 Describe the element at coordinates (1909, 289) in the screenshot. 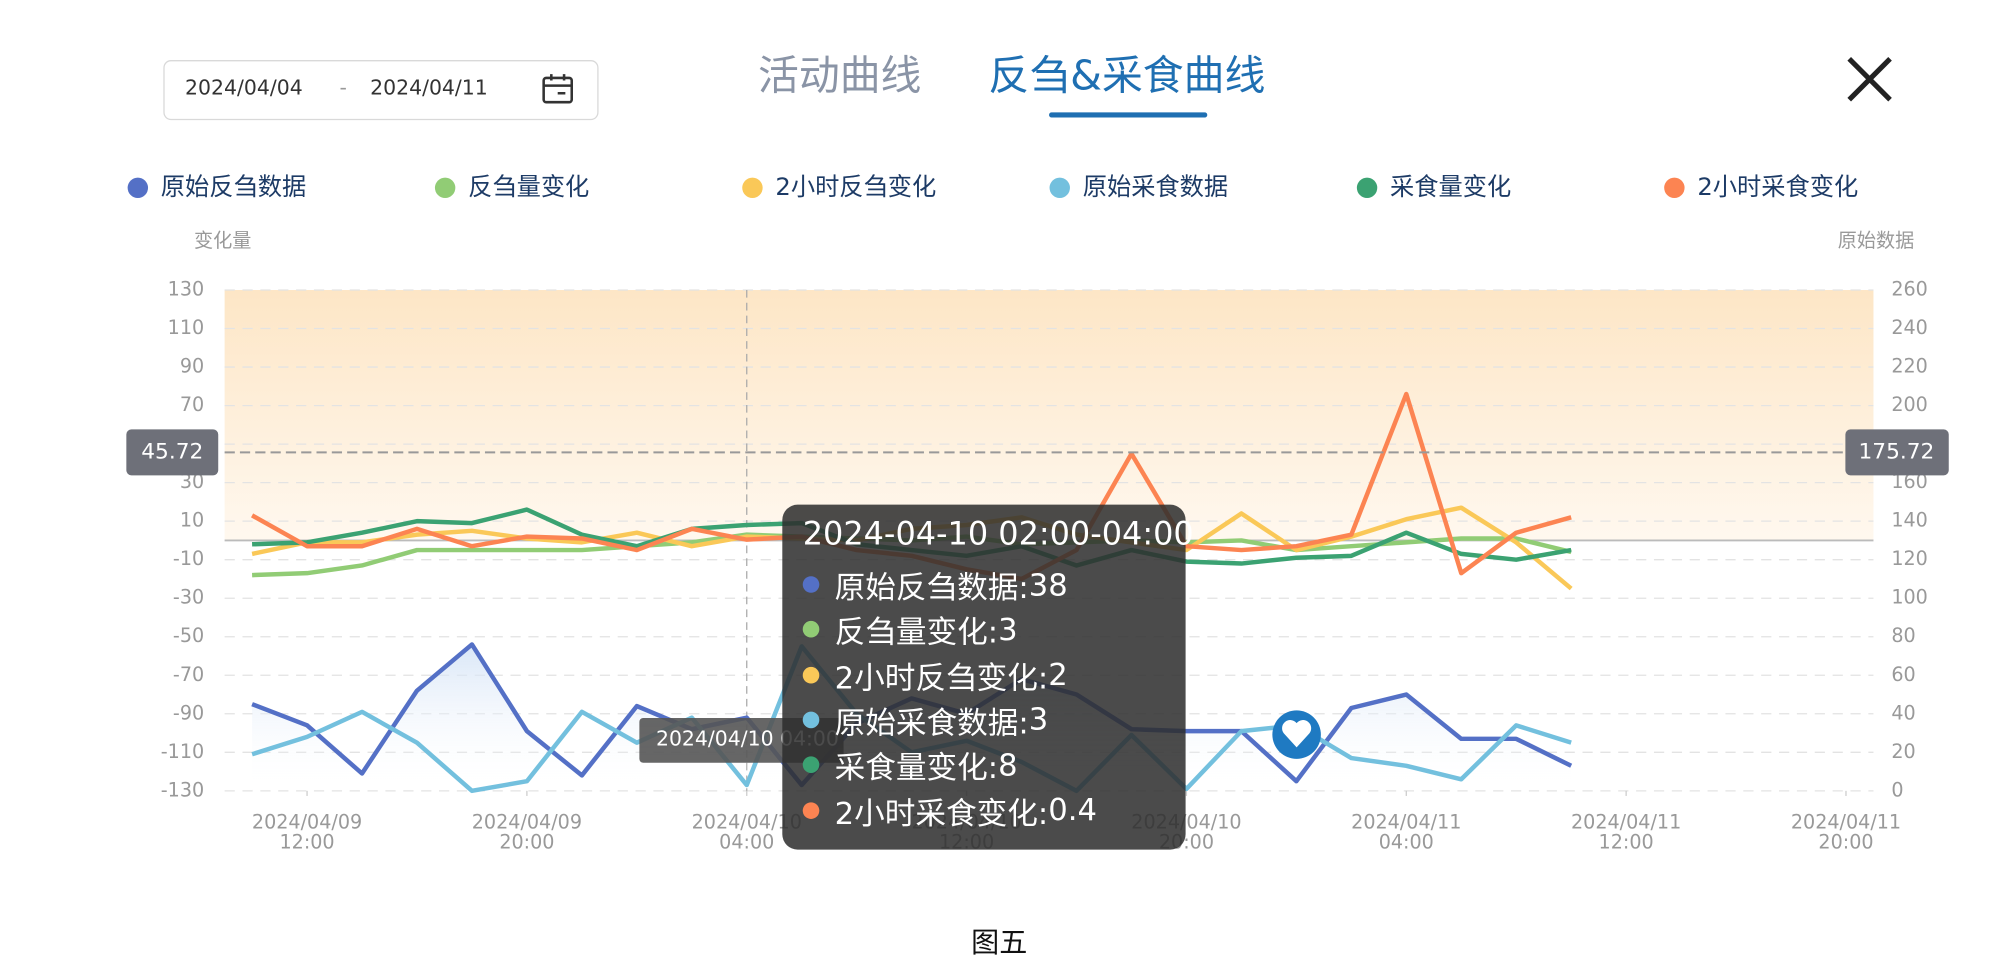

I see `y2-tick-label: 260` at that location.